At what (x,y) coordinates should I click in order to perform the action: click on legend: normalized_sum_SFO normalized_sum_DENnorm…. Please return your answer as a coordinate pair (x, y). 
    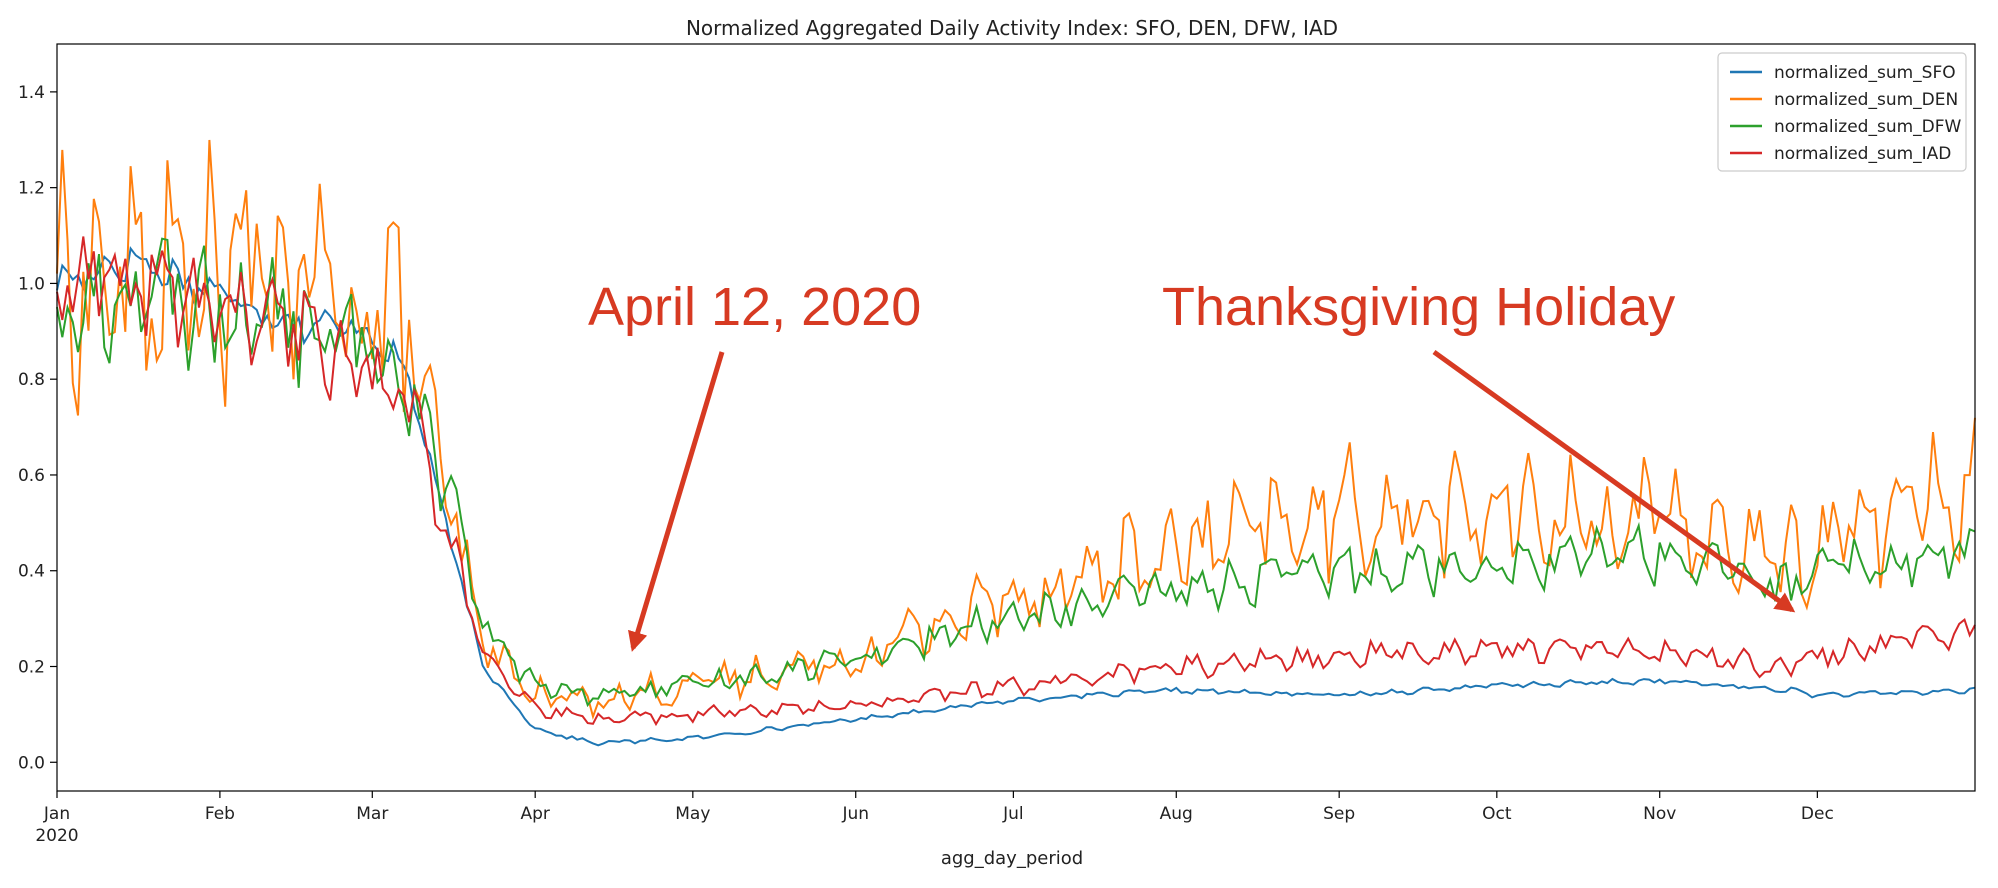
    Looking at the image, I should click on (1842, 112).